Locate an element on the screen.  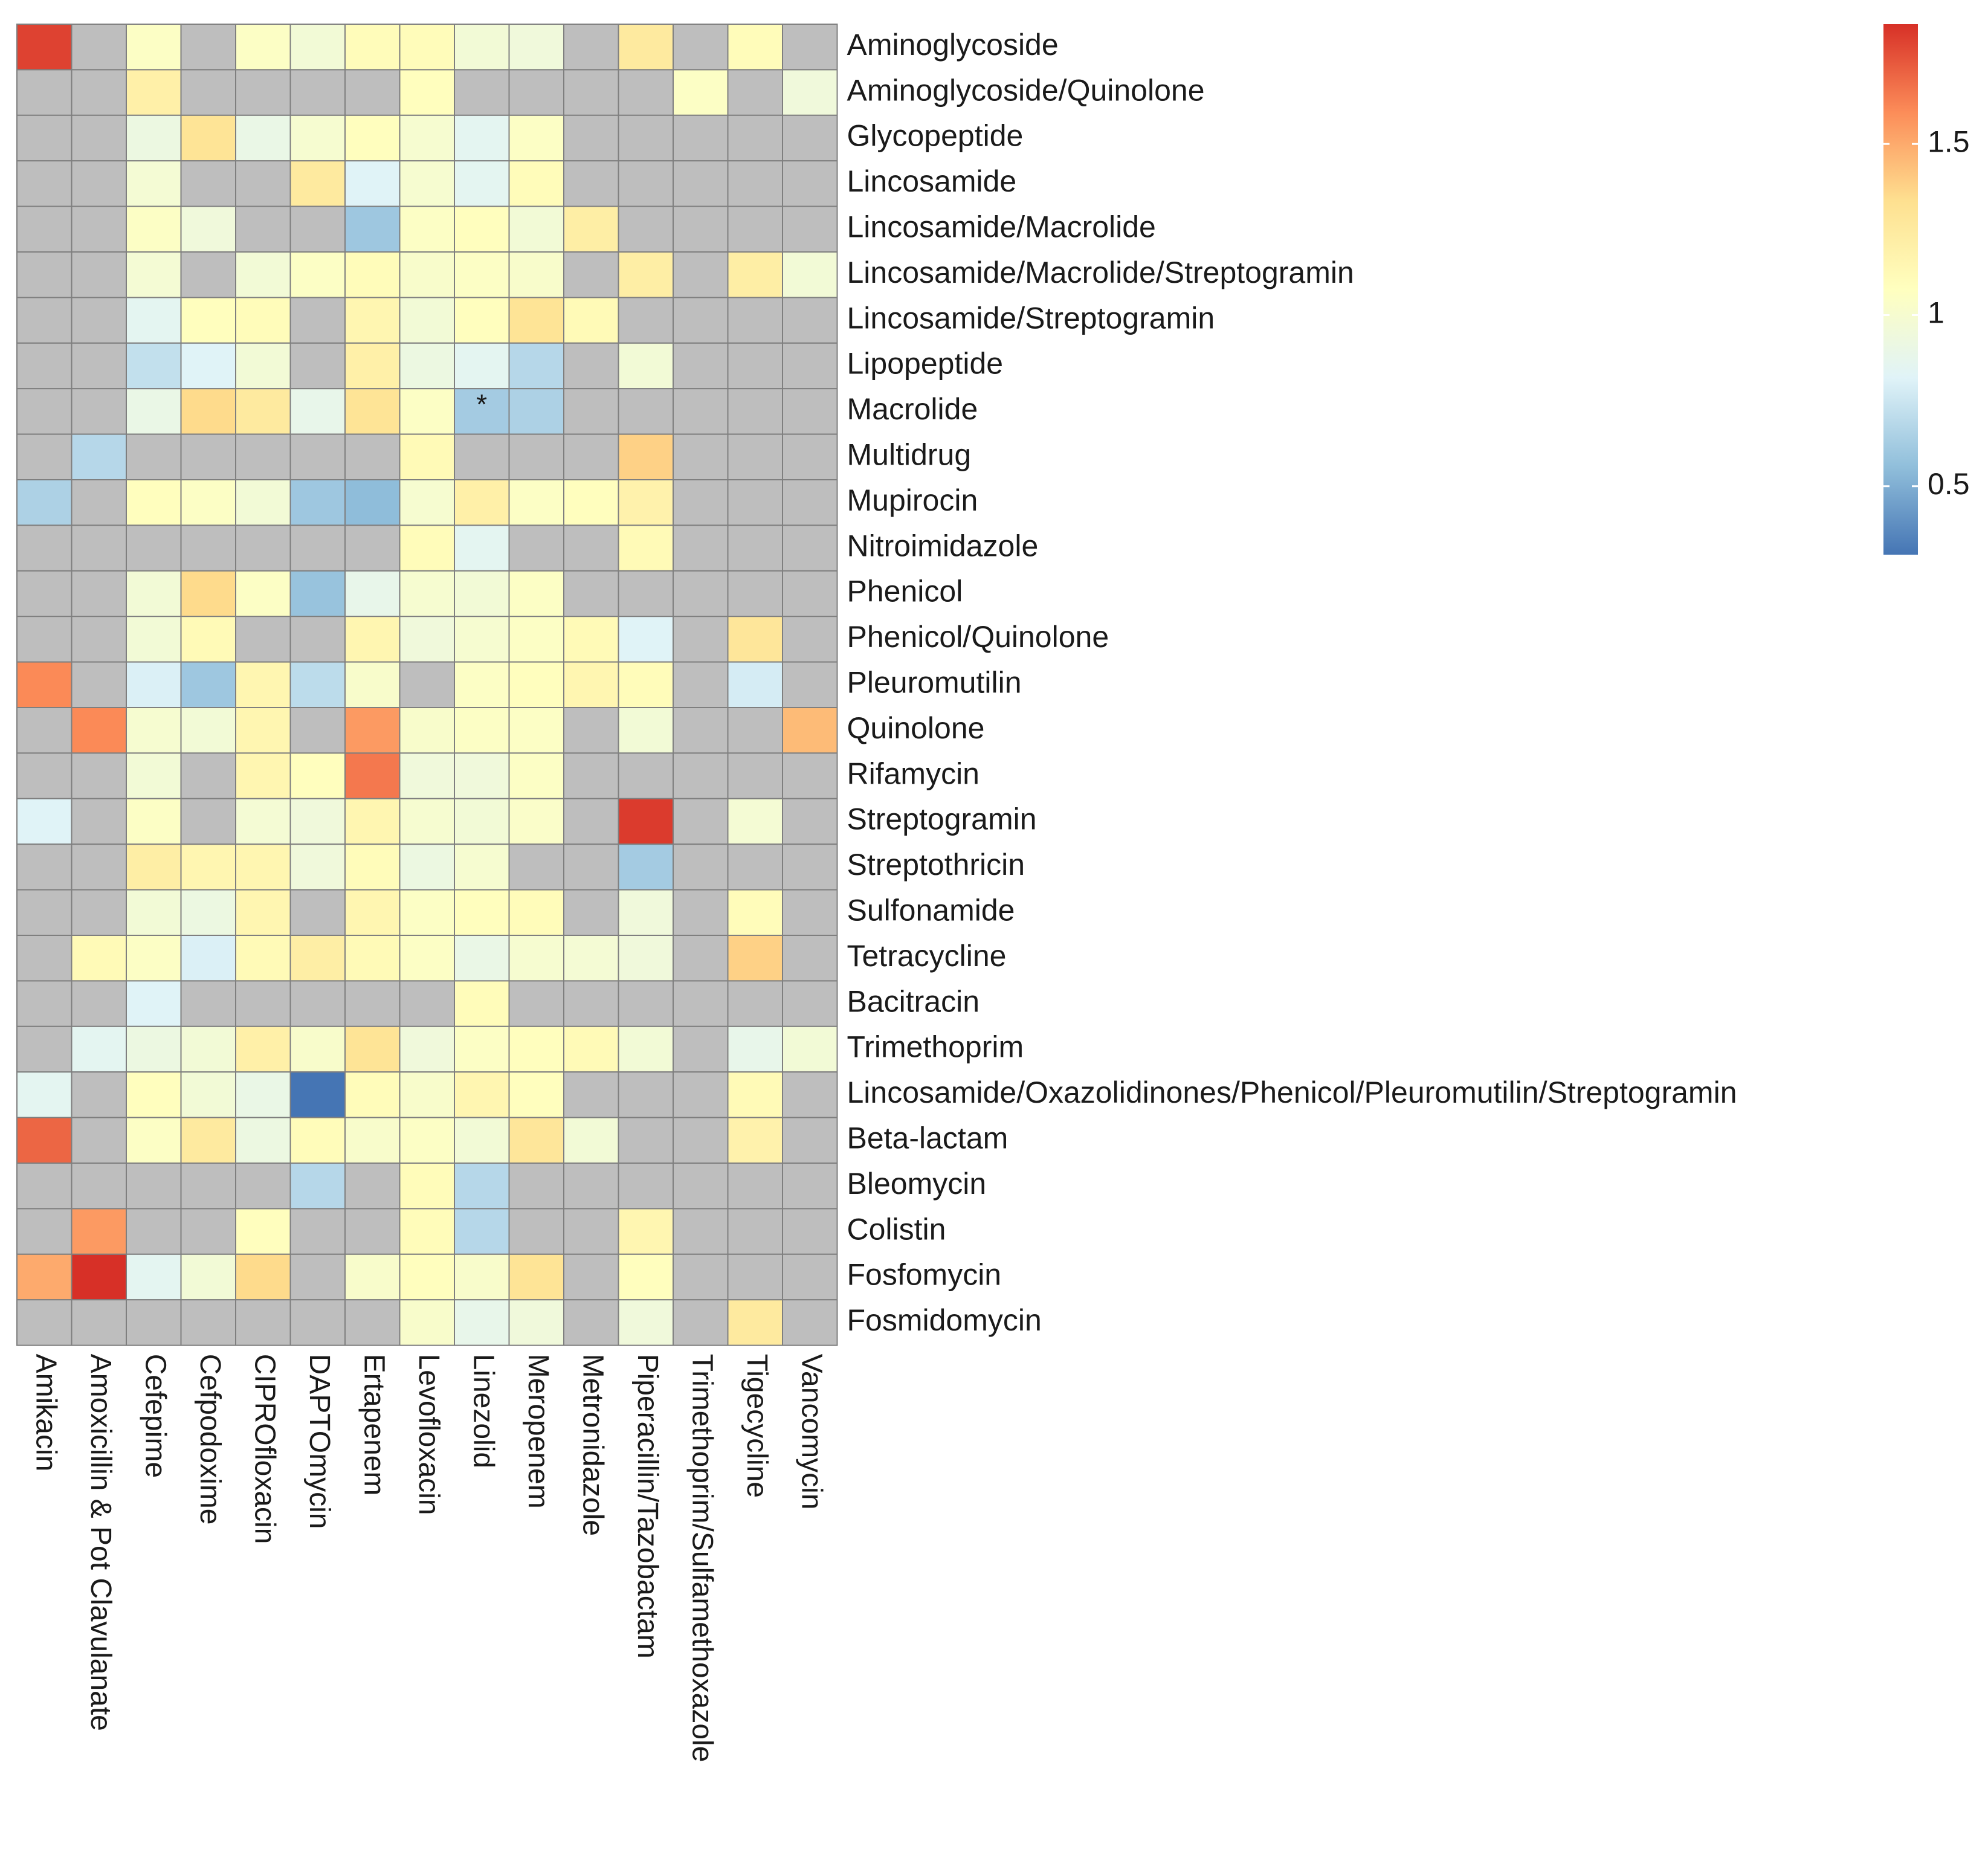
heatmap-cell-beta-lactam-trimethoprim-sulfamethoxazole is located at coordinates (701, 1140).